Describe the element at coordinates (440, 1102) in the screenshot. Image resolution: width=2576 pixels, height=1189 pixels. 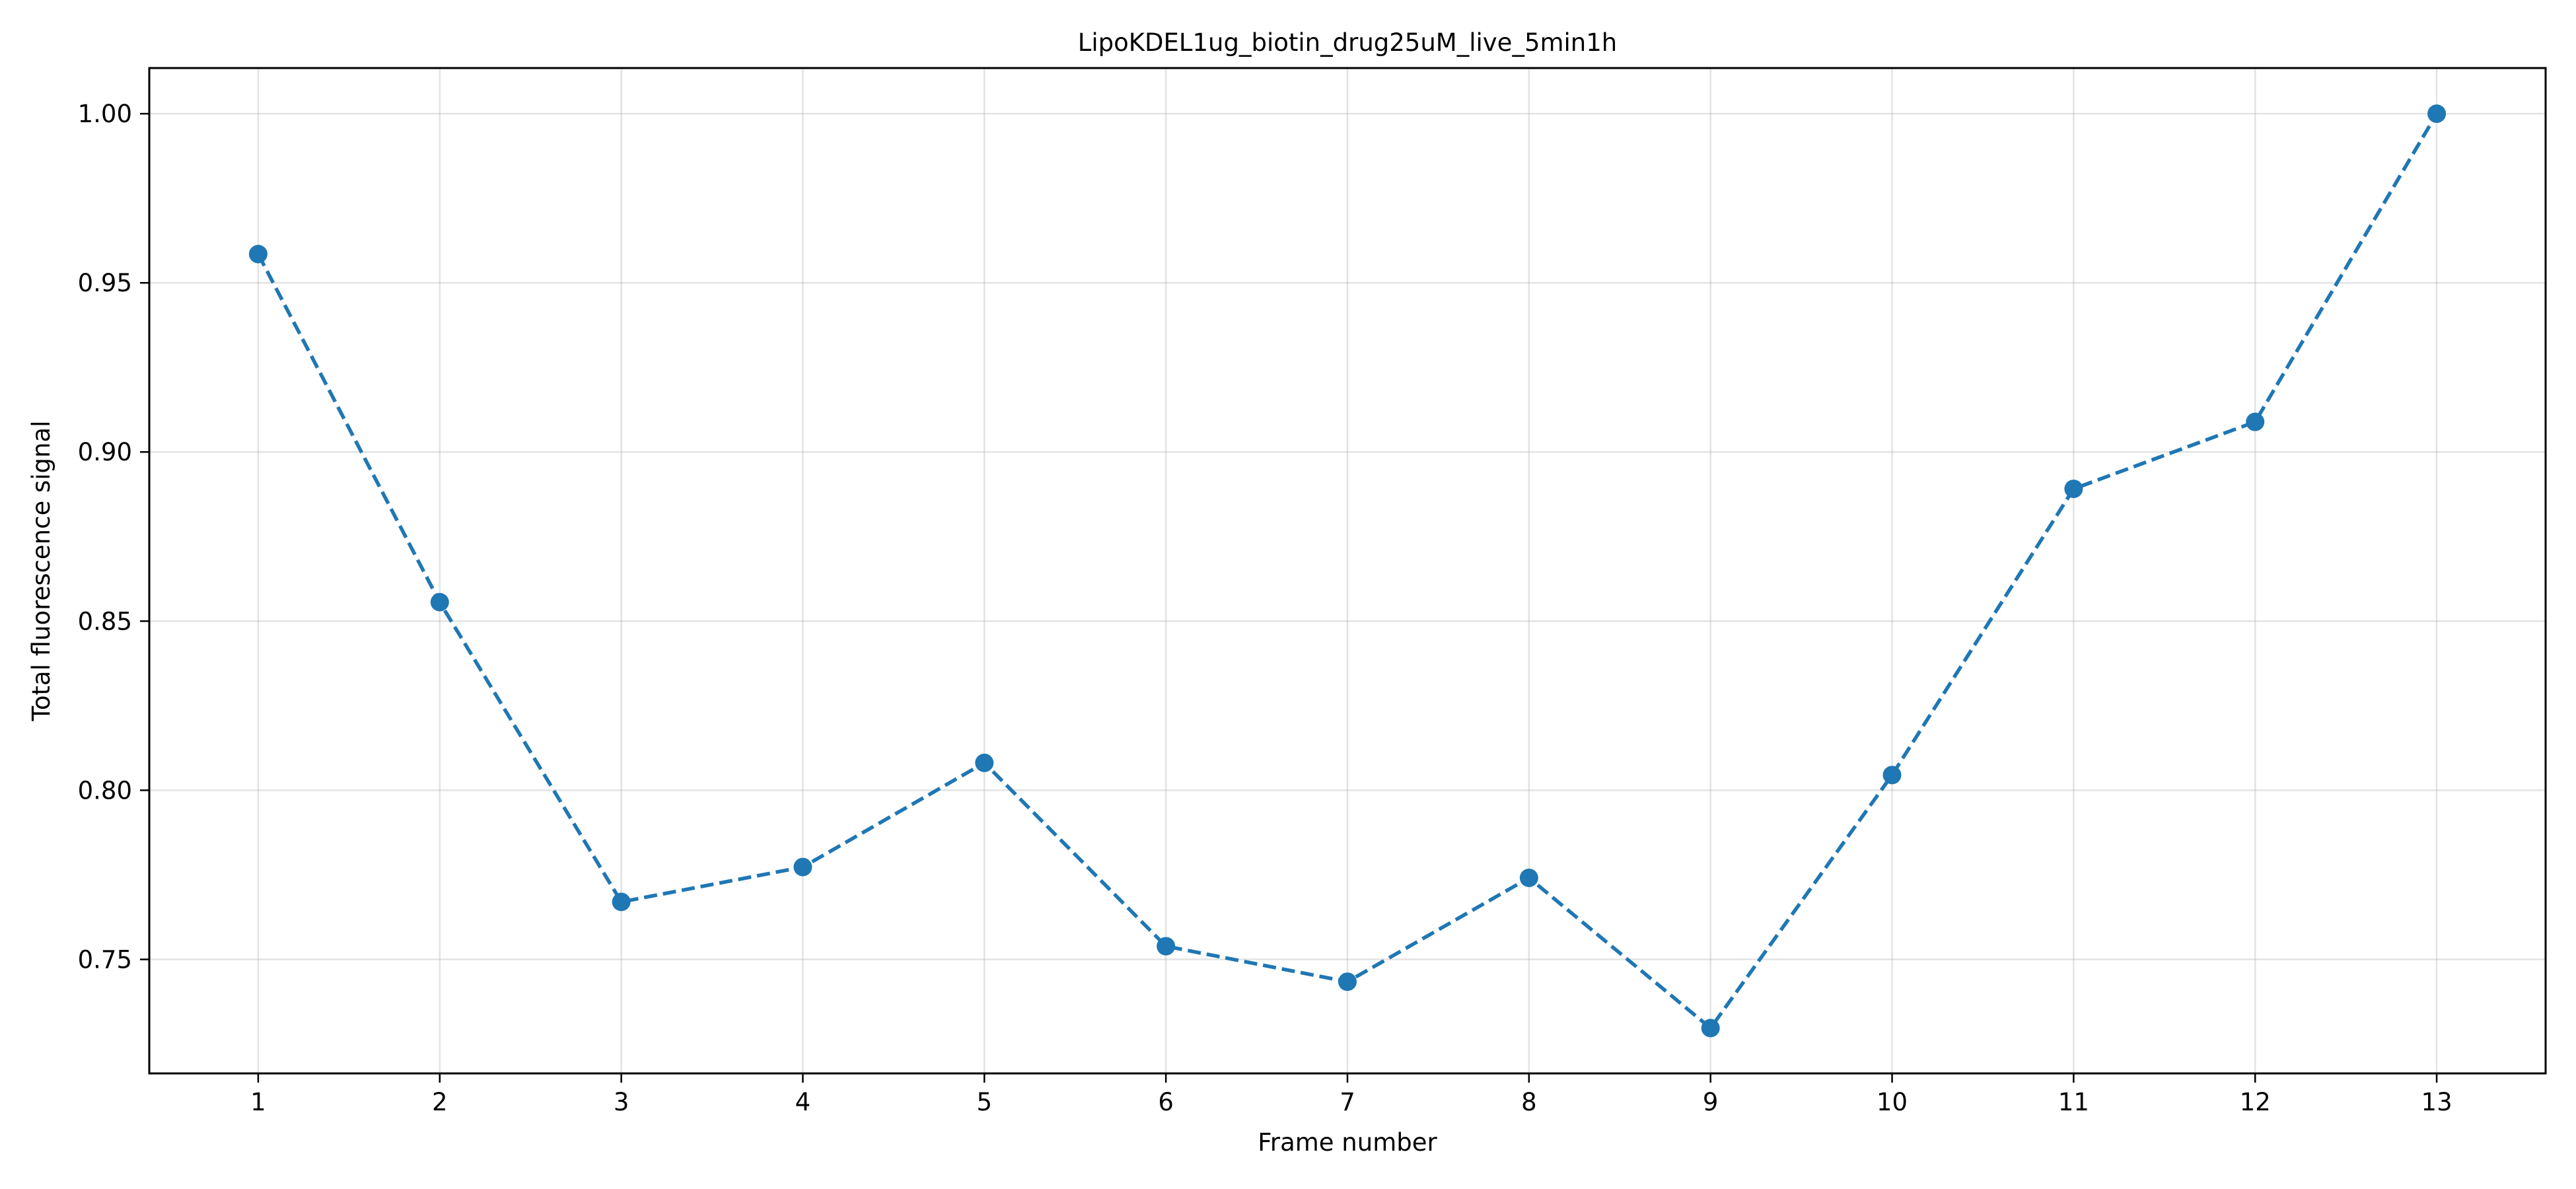
I see `x-tick-label: 2` at that location.